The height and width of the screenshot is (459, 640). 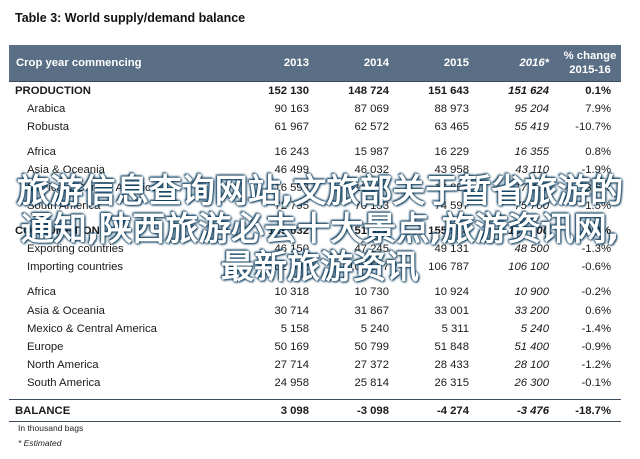 I want to click on cell-value: 46 499, so click(x=291, y=169).